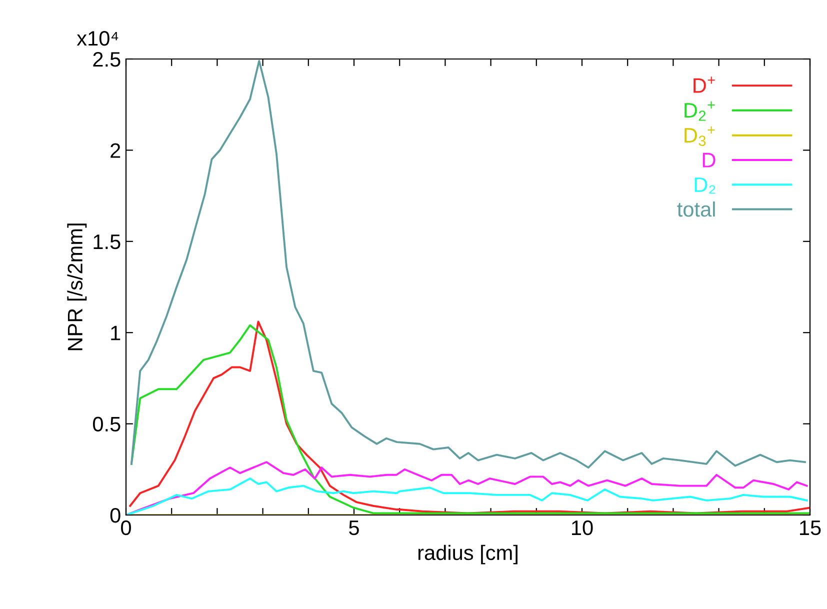  What do you see at coordinates (699, 111) in the screenshot?
I see `legend-label: D$_{2}$$^{+}$` at bounding box center [699, 111].